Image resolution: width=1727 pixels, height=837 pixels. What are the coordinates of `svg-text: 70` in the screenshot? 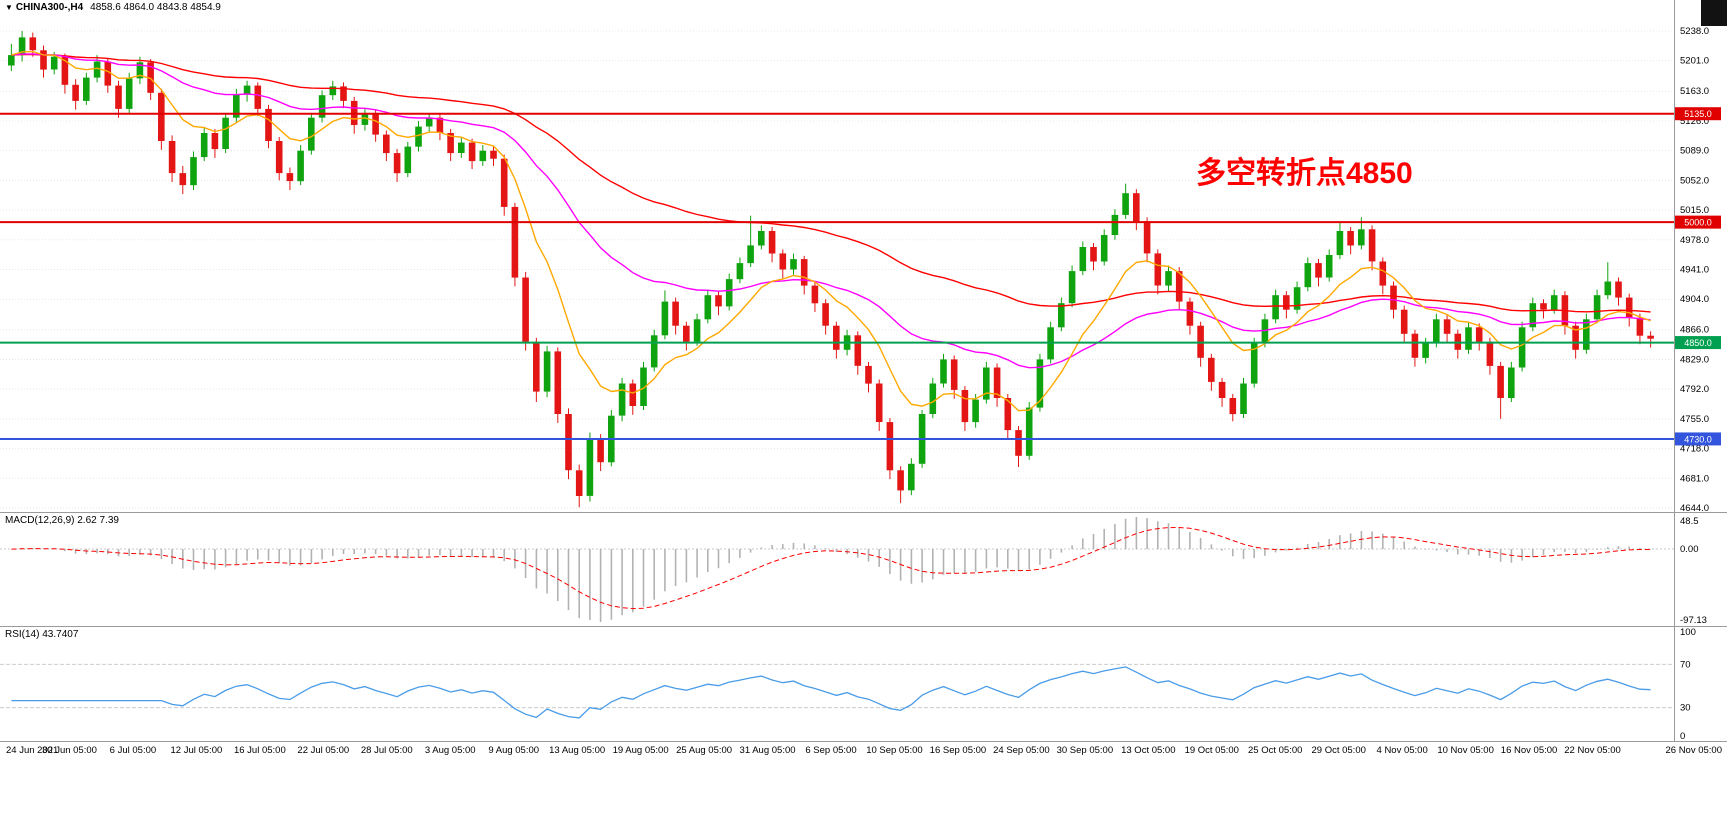 It's located at (1685, 664).